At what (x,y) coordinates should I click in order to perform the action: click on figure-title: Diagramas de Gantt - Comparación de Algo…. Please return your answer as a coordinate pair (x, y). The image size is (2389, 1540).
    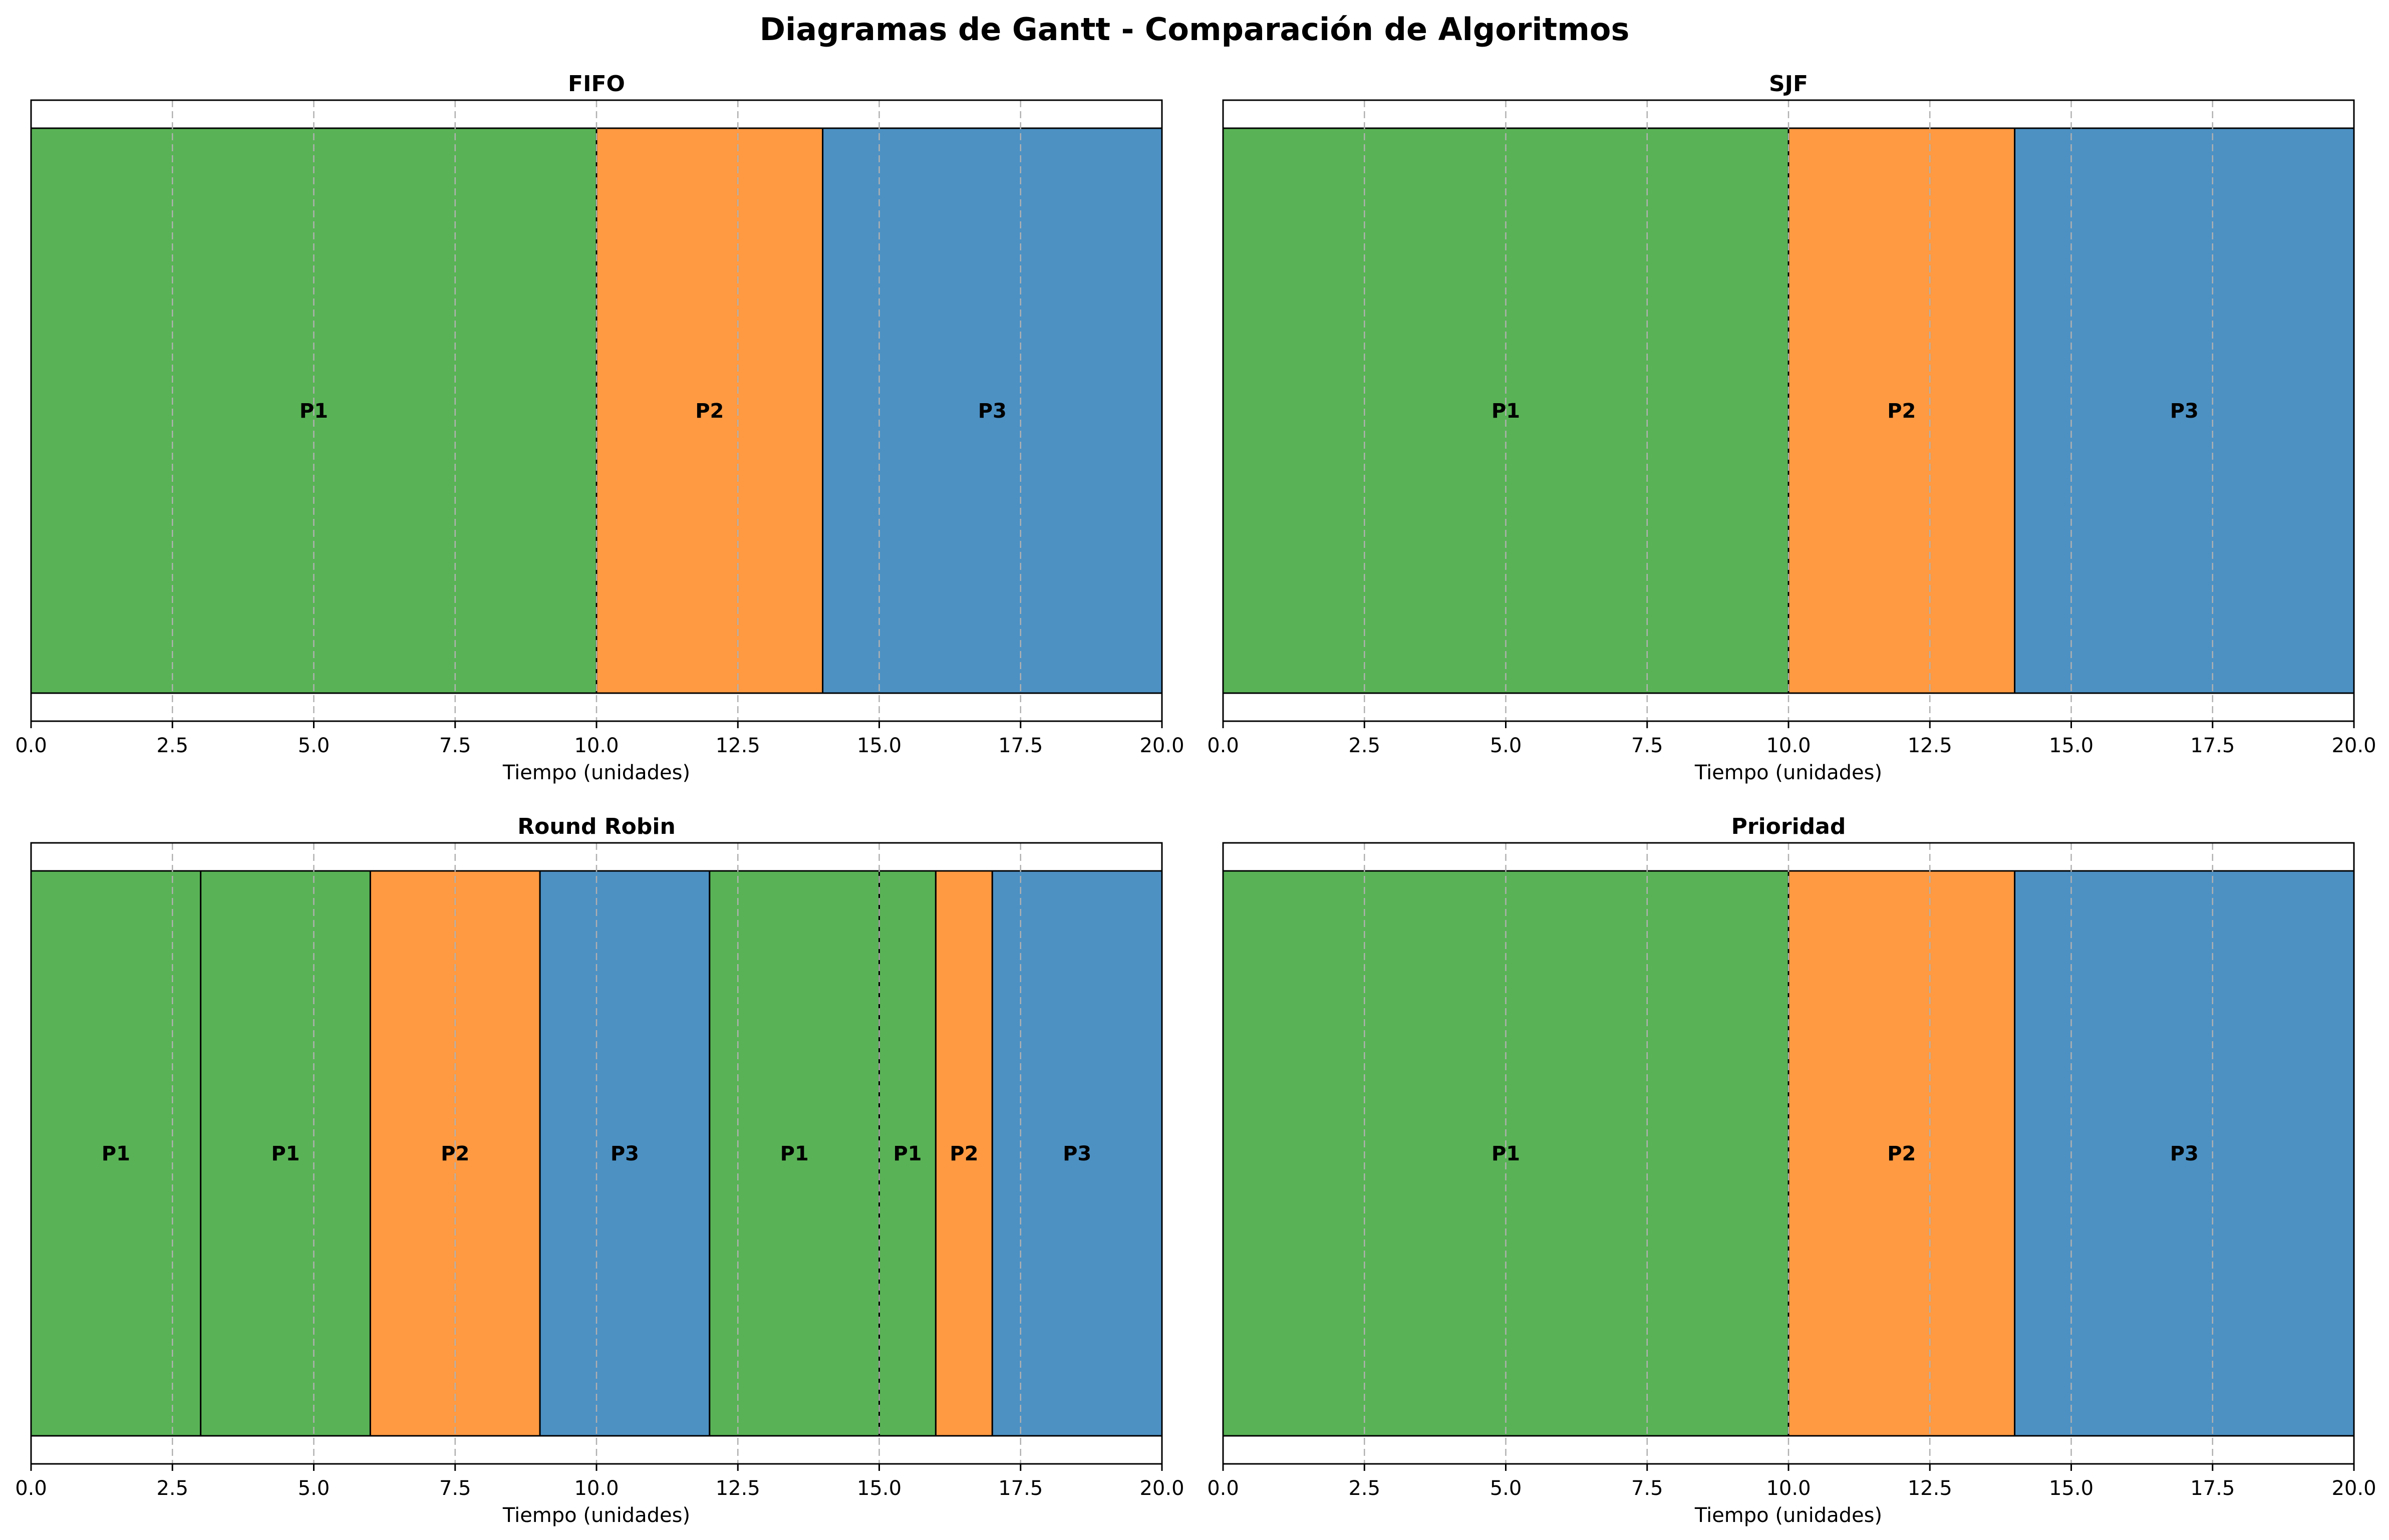
    Looking at the image, I should click on (1195, 30).